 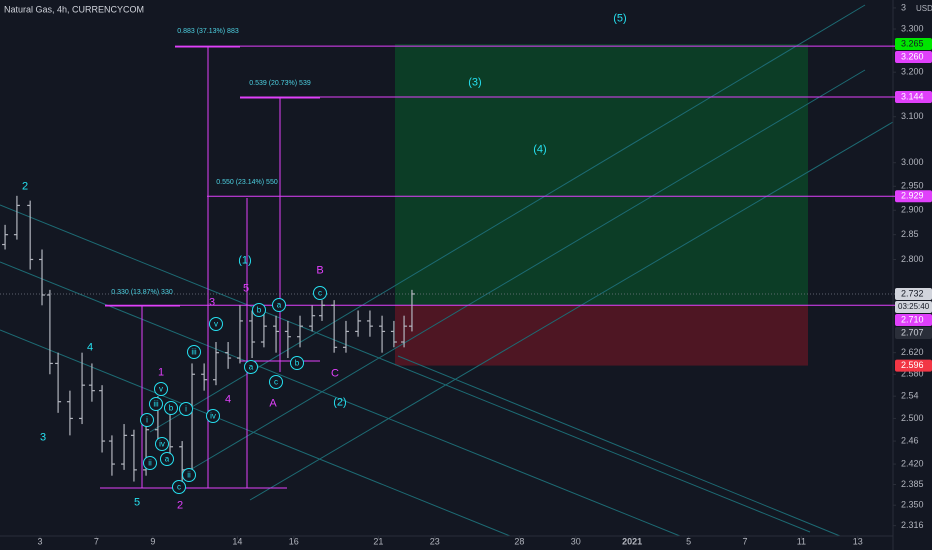 I want to click on x-tick-label: 11, so click(x=801, y=541).